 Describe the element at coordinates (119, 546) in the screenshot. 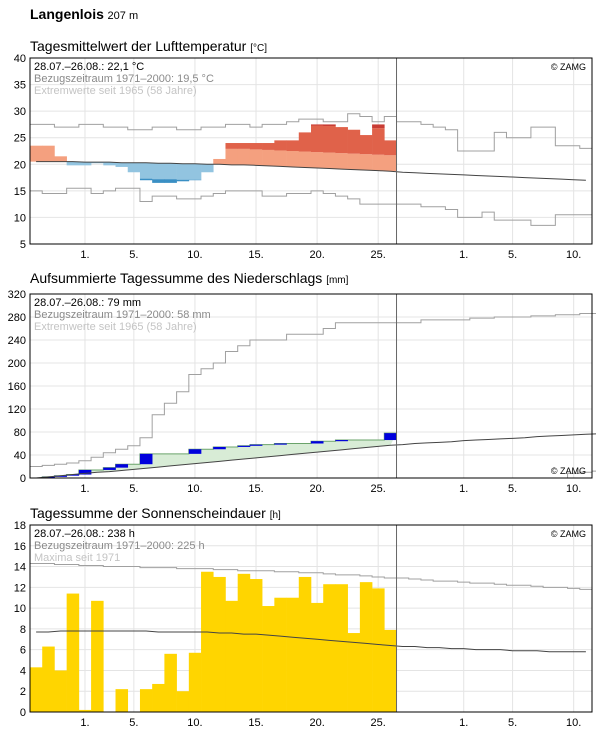

I see `info-reference: Bezugszeitraum 1971–2000: 225 h` at that location.